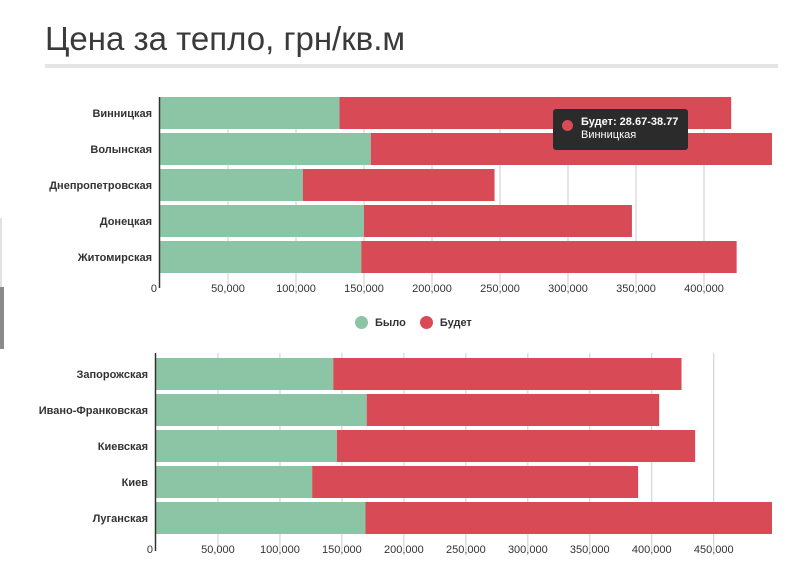 The height and width of the screenshot is (569, 800). What do you see at coordinates (112, 375) in the screenshot?
I see `bottom-category-label: Запорожская` at bounding box center [112, 375].